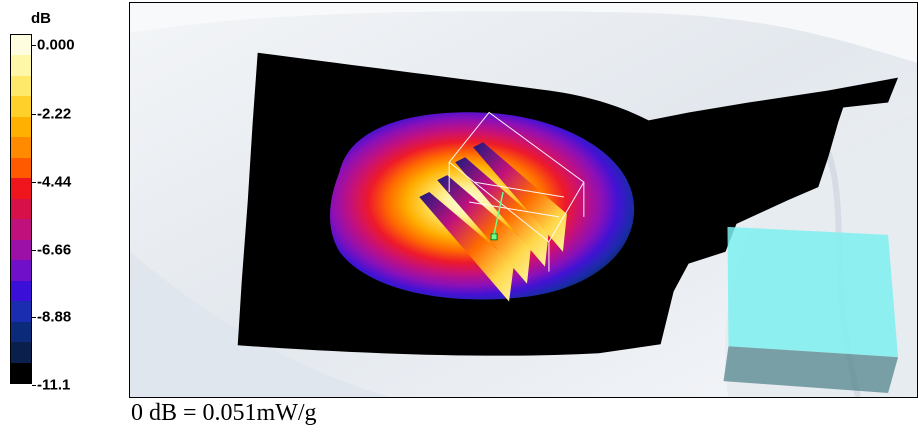 This screenshot has width=918, height=433. I want to click on reference-note: 0 dB = 0.051mW/g, so click(224, 413).